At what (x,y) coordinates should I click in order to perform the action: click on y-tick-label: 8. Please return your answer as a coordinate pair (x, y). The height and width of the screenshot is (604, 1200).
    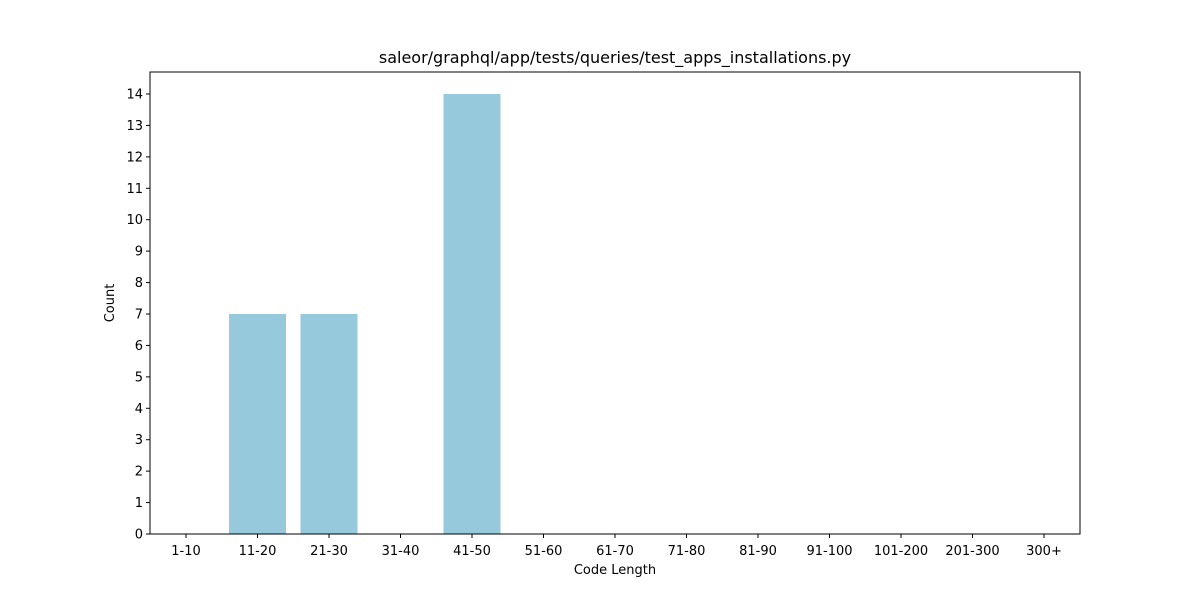
    Looking at the image, I should click on (139, 283).